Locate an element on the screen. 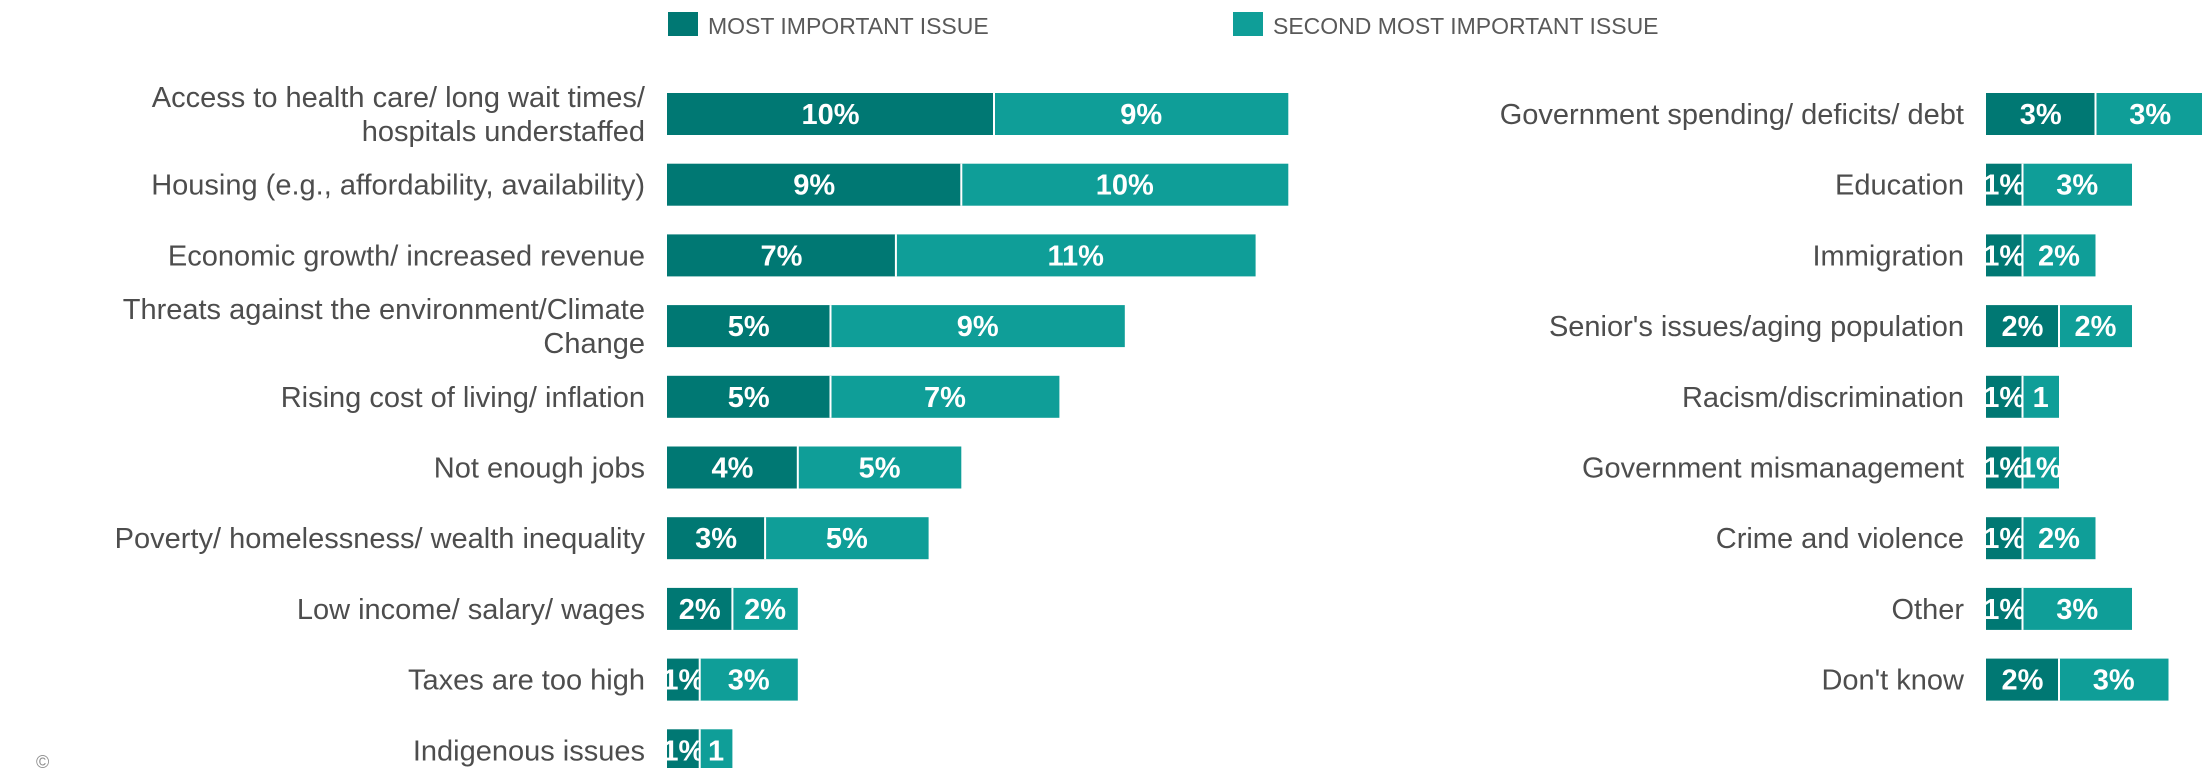 Image resolution: width=2202 pixels, height=768 pixels. category-label: Poverty/ homelessness/ wealth inequality is located at coordinates (380, 539).